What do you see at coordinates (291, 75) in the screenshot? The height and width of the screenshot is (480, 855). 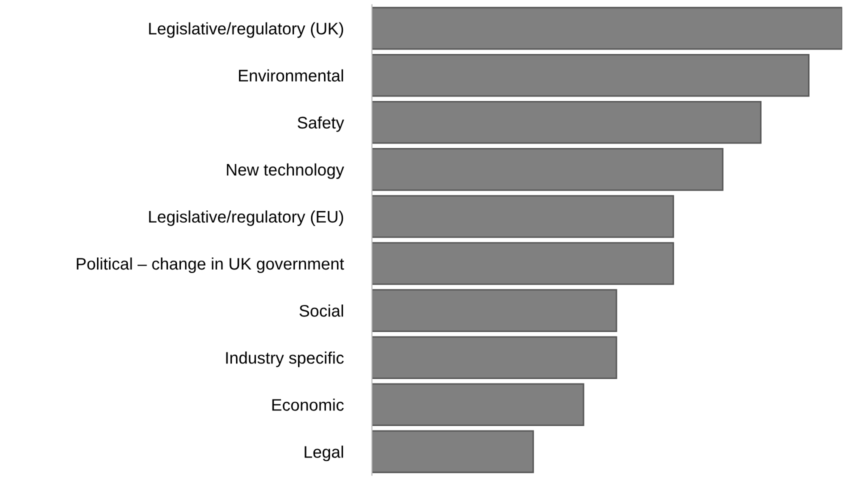 I see `y-tick-label: Environmental` at bounding box center [291, 75].